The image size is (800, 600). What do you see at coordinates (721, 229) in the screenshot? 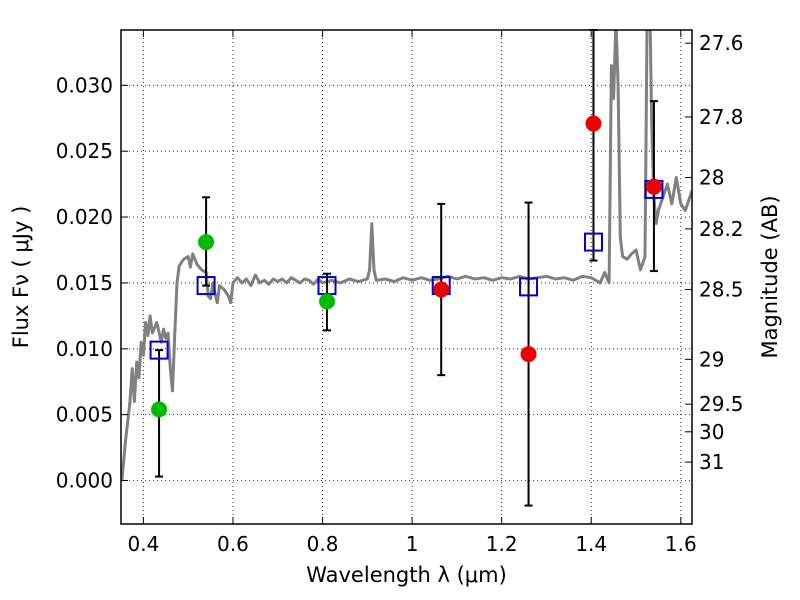
I see `y2-tick-label: 28.2` at bounding box center [721, 229].